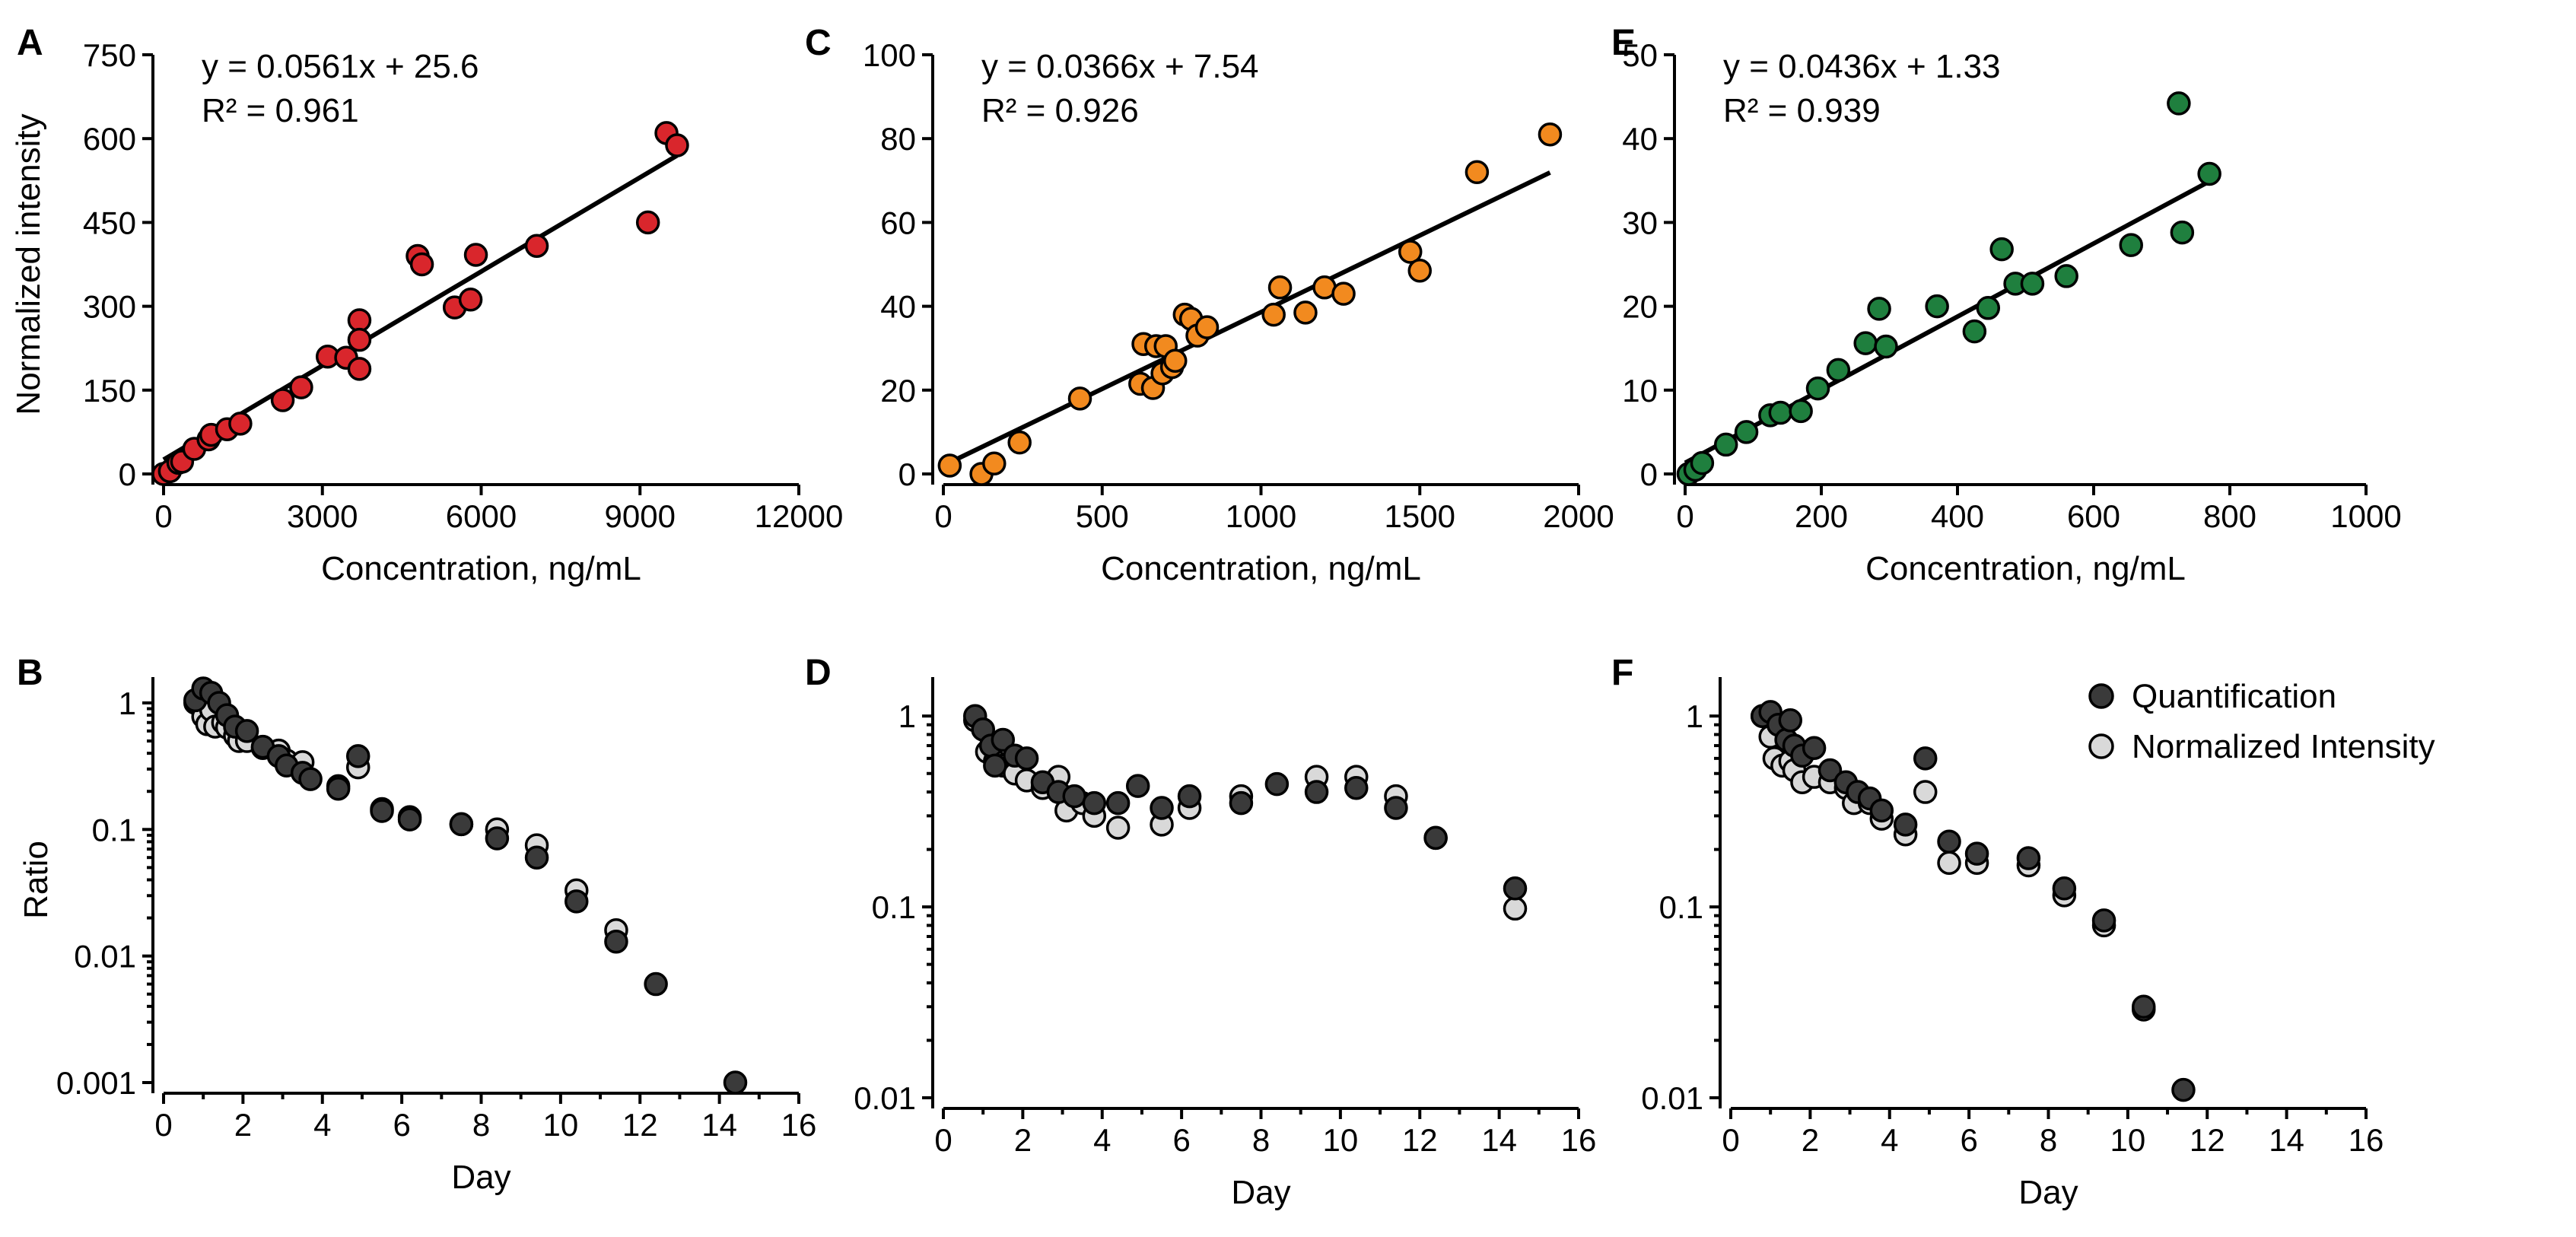 This screenshot has width=2576, height=1237. Describe the element at coordinates (243, 1125) in the screenshot. I see `x-tick-label: 2` at that location.